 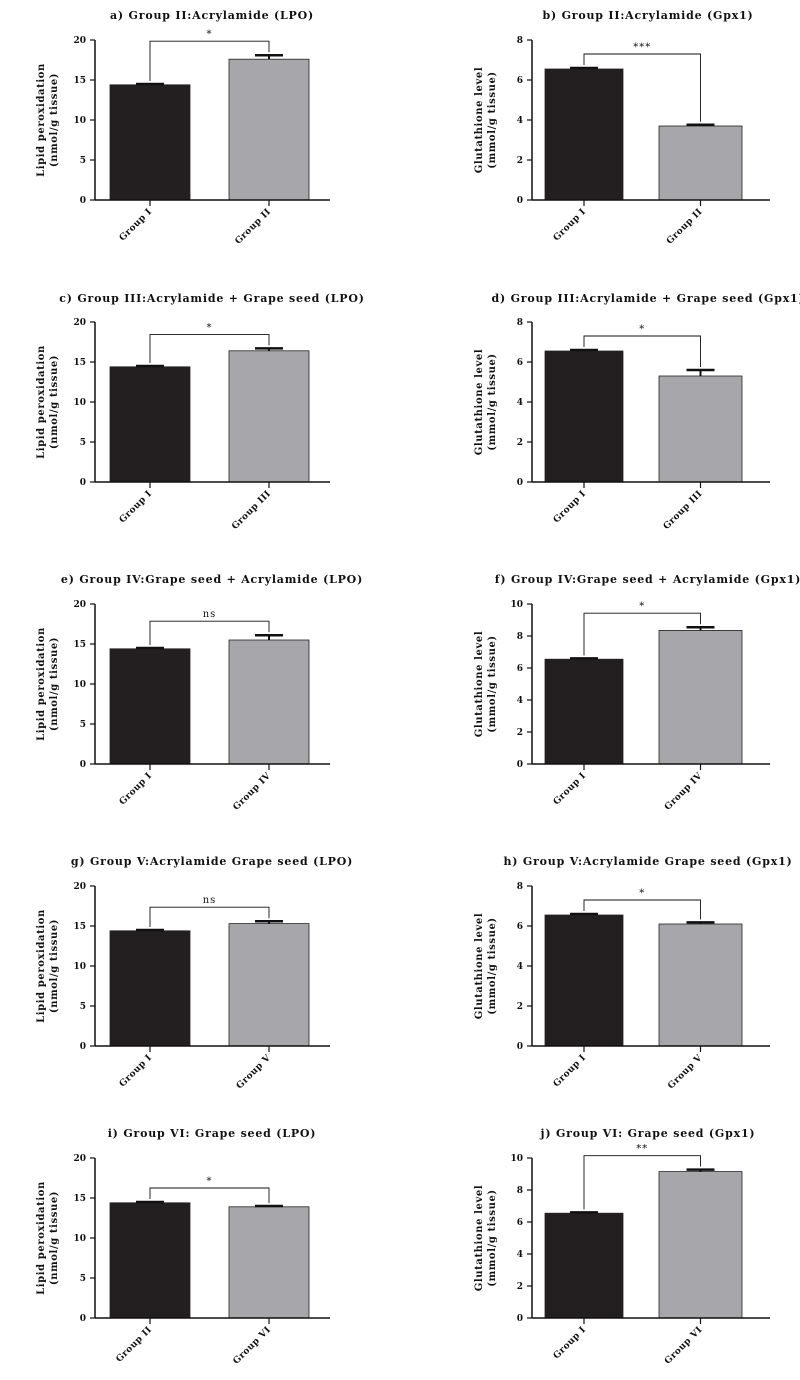 What do you see at coordinates (685, 1072) in the screenshot?
I see `category-label: Group V` at bounding box center [685, 1072].